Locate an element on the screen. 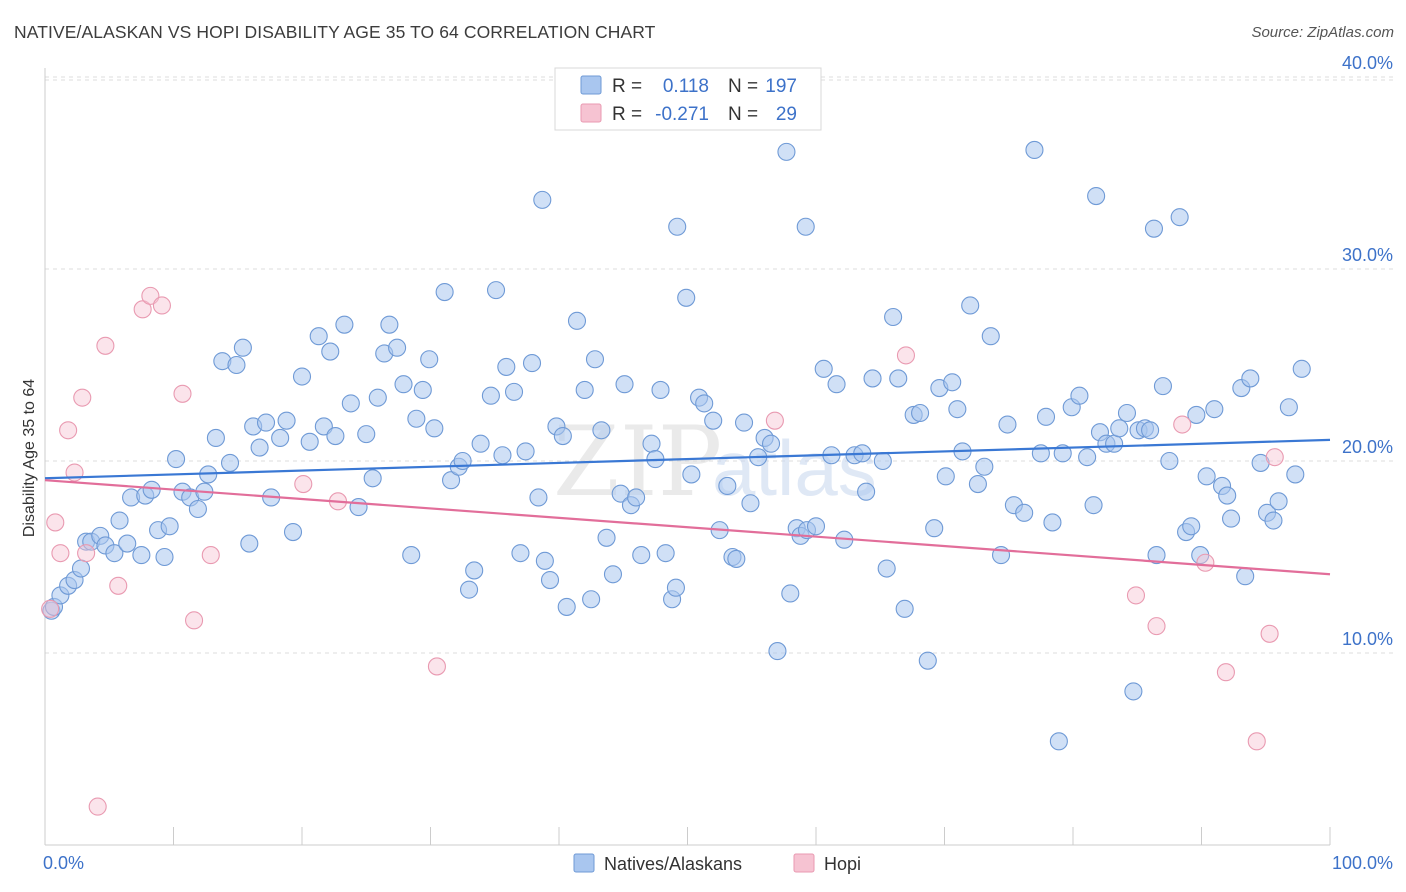  source-label: Source: ZipAtlas.com is located at coordinates (1322, 32).